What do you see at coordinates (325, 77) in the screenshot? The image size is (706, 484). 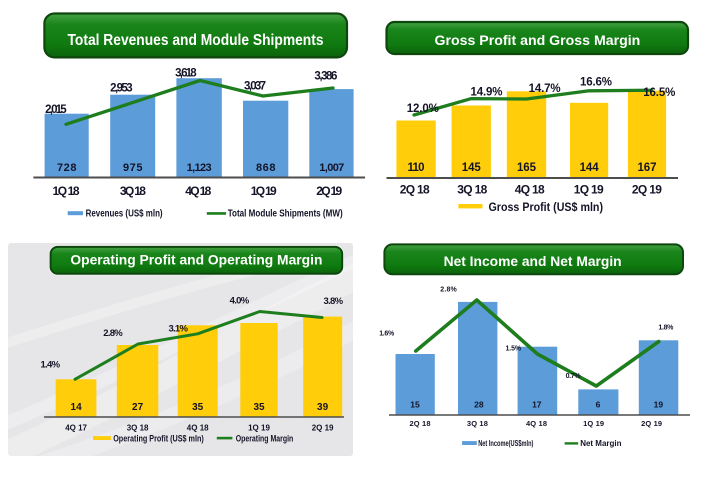 I see `svg-text: 3,386` at bounding box center [325, 77].